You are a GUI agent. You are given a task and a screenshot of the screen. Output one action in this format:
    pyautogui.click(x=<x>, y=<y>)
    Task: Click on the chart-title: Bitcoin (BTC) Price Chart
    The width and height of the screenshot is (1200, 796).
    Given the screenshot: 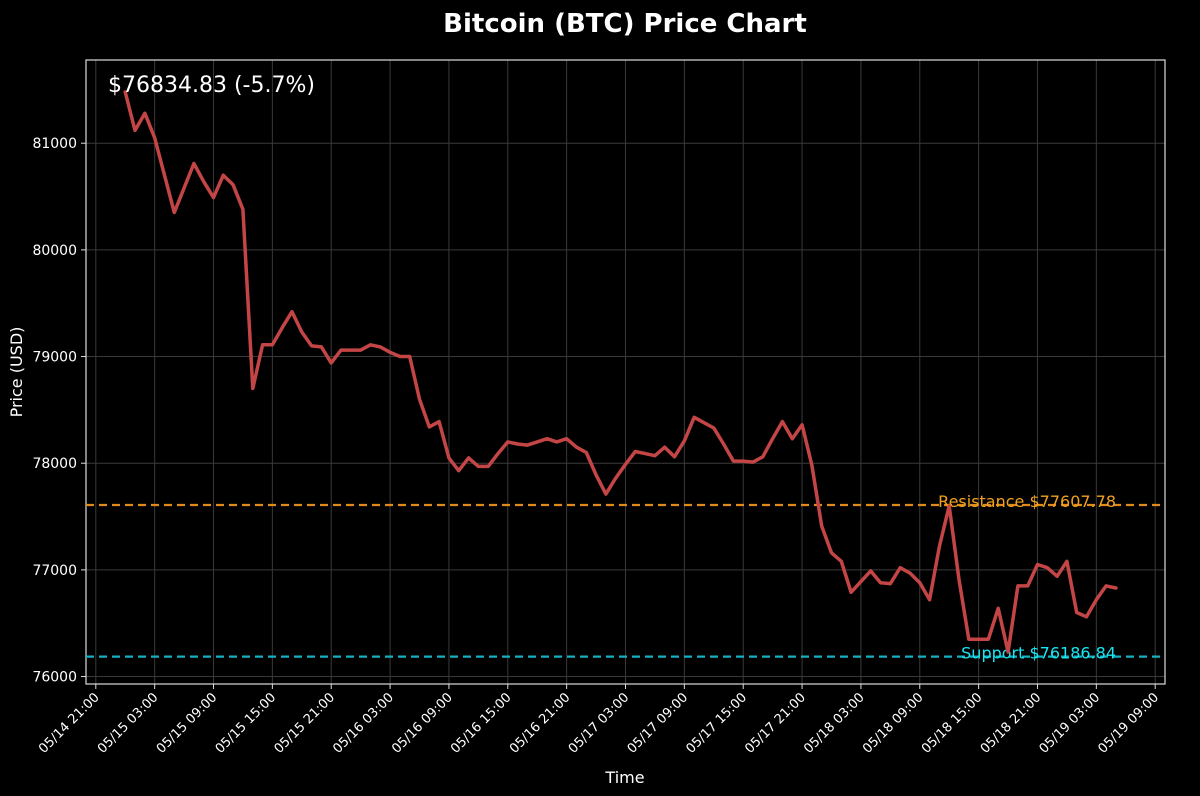 What is the action you would take?
    pyautogui.click(x=625, y=24)
    